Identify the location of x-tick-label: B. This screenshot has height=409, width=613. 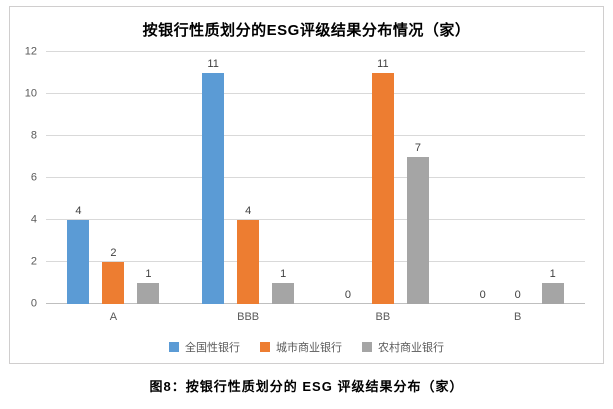
(517, 317).